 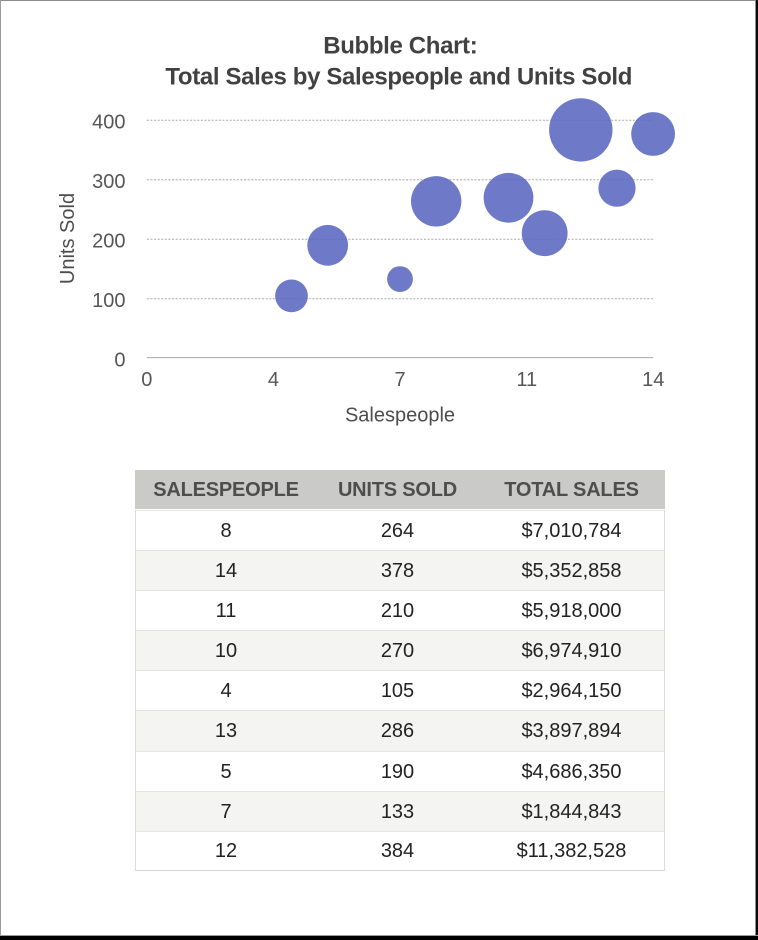 I want to click on svg-text: Salespeople, so click(x=400, y=415).